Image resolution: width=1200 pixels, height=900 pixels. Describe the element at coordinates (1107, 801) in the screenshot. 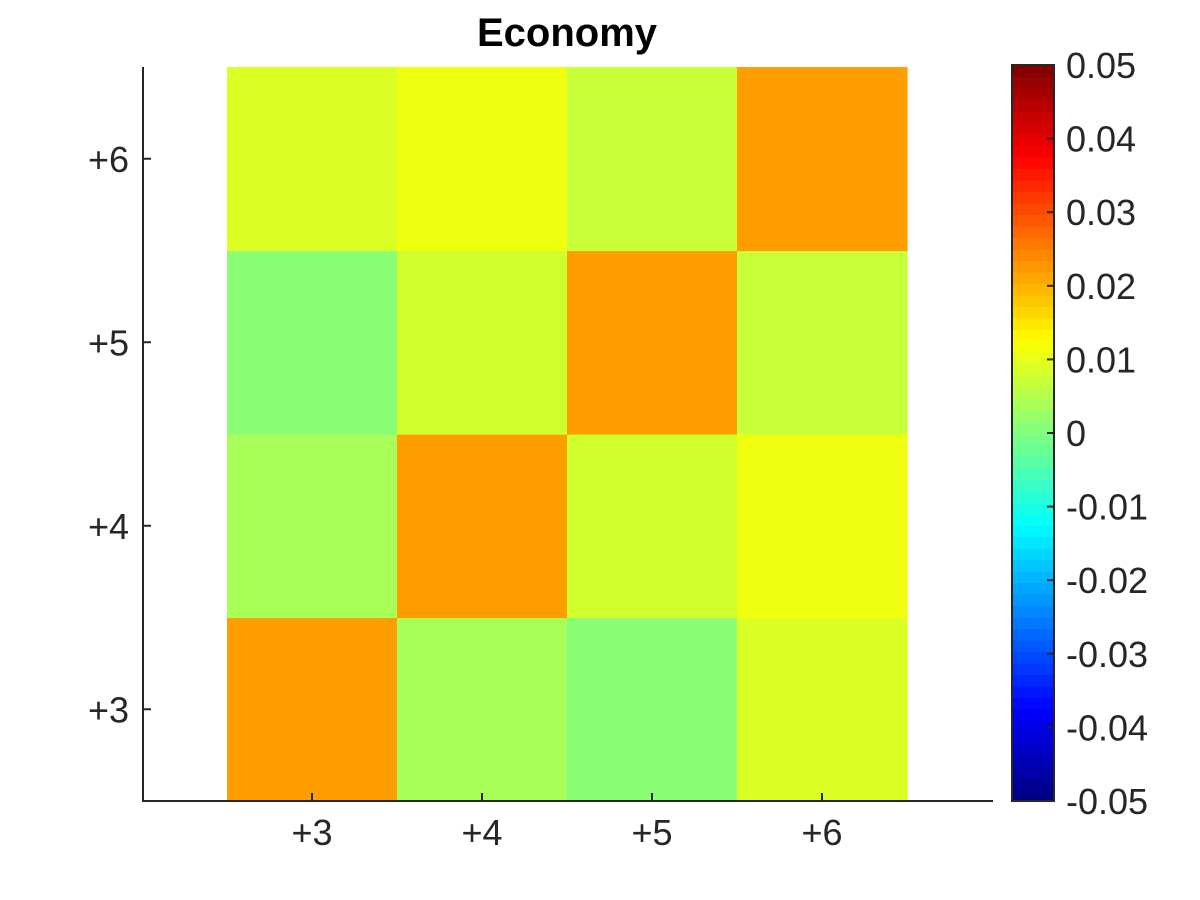

I see `colorbar-tick-label: -0.05` at that location.